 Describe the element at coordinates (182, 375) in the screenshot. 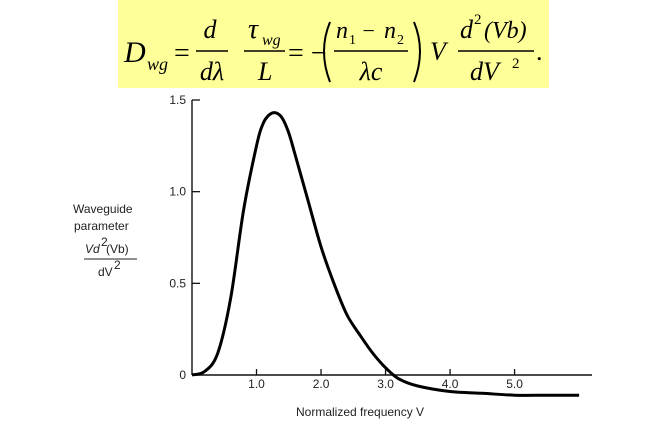

I see `y-tick-label: 0` at that location.